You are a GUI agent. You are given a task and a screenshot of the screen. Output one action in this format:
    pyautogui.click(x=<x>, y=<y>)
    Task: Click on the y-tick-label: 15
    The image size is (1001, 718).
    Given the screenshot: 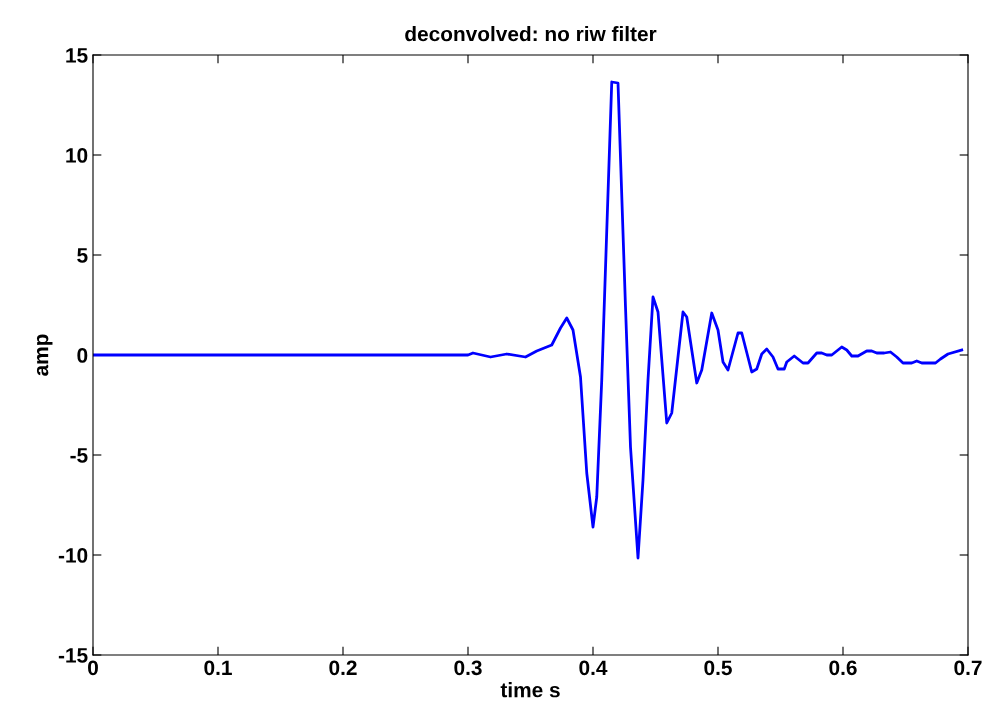 What is the action you would take?
    pyautogui.click(x=77, y=55)
    